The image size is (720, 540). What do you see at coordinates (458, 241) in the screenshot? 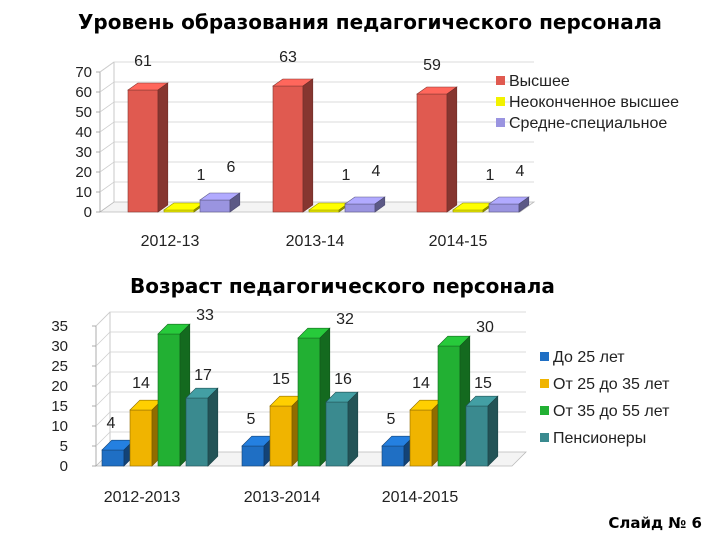
I see `x-tick-label: 2014-15` at bounding box center [458, 241].